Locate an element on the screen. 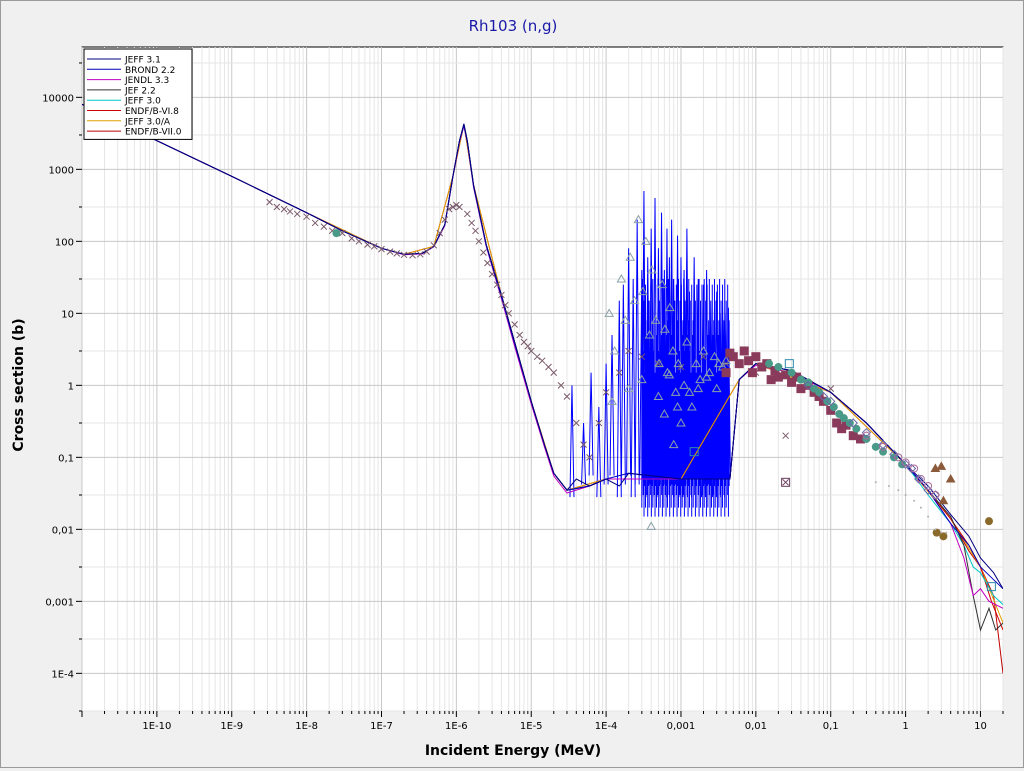  y-tick-label: 10 is located at coordinates (67, 314).